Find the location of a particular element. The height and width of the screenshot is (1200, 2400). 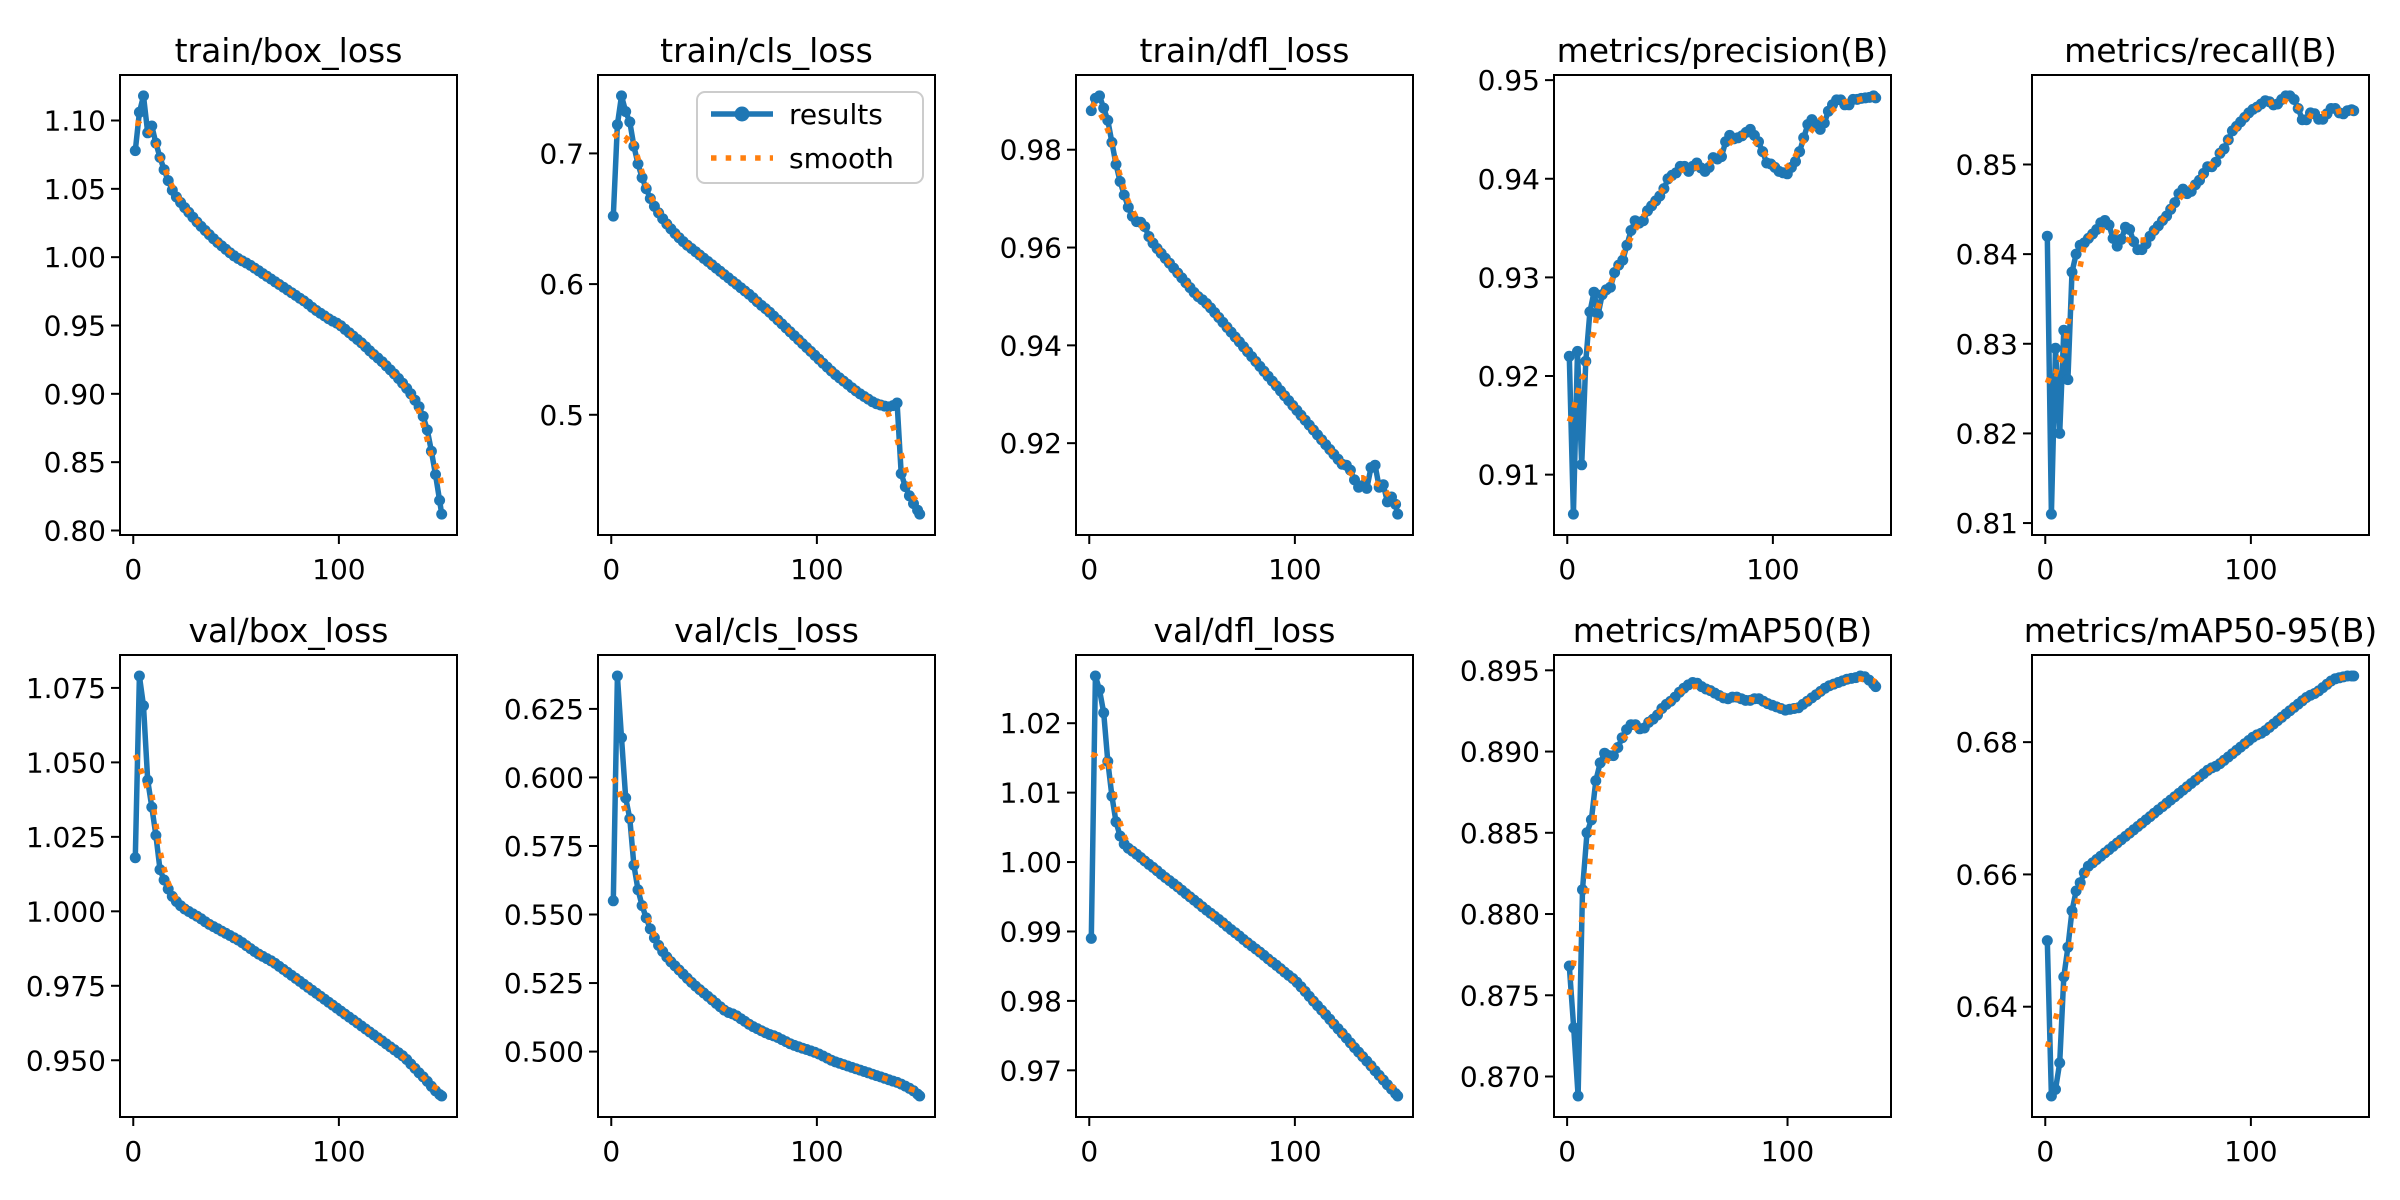

y-tick-label: 0.5 is located at coordinates (561, 415).